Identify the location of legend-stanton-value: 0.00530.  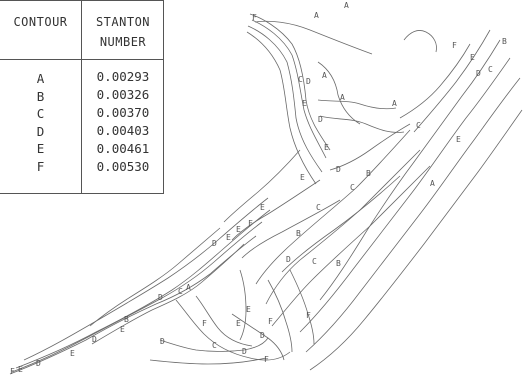
(123, 166).